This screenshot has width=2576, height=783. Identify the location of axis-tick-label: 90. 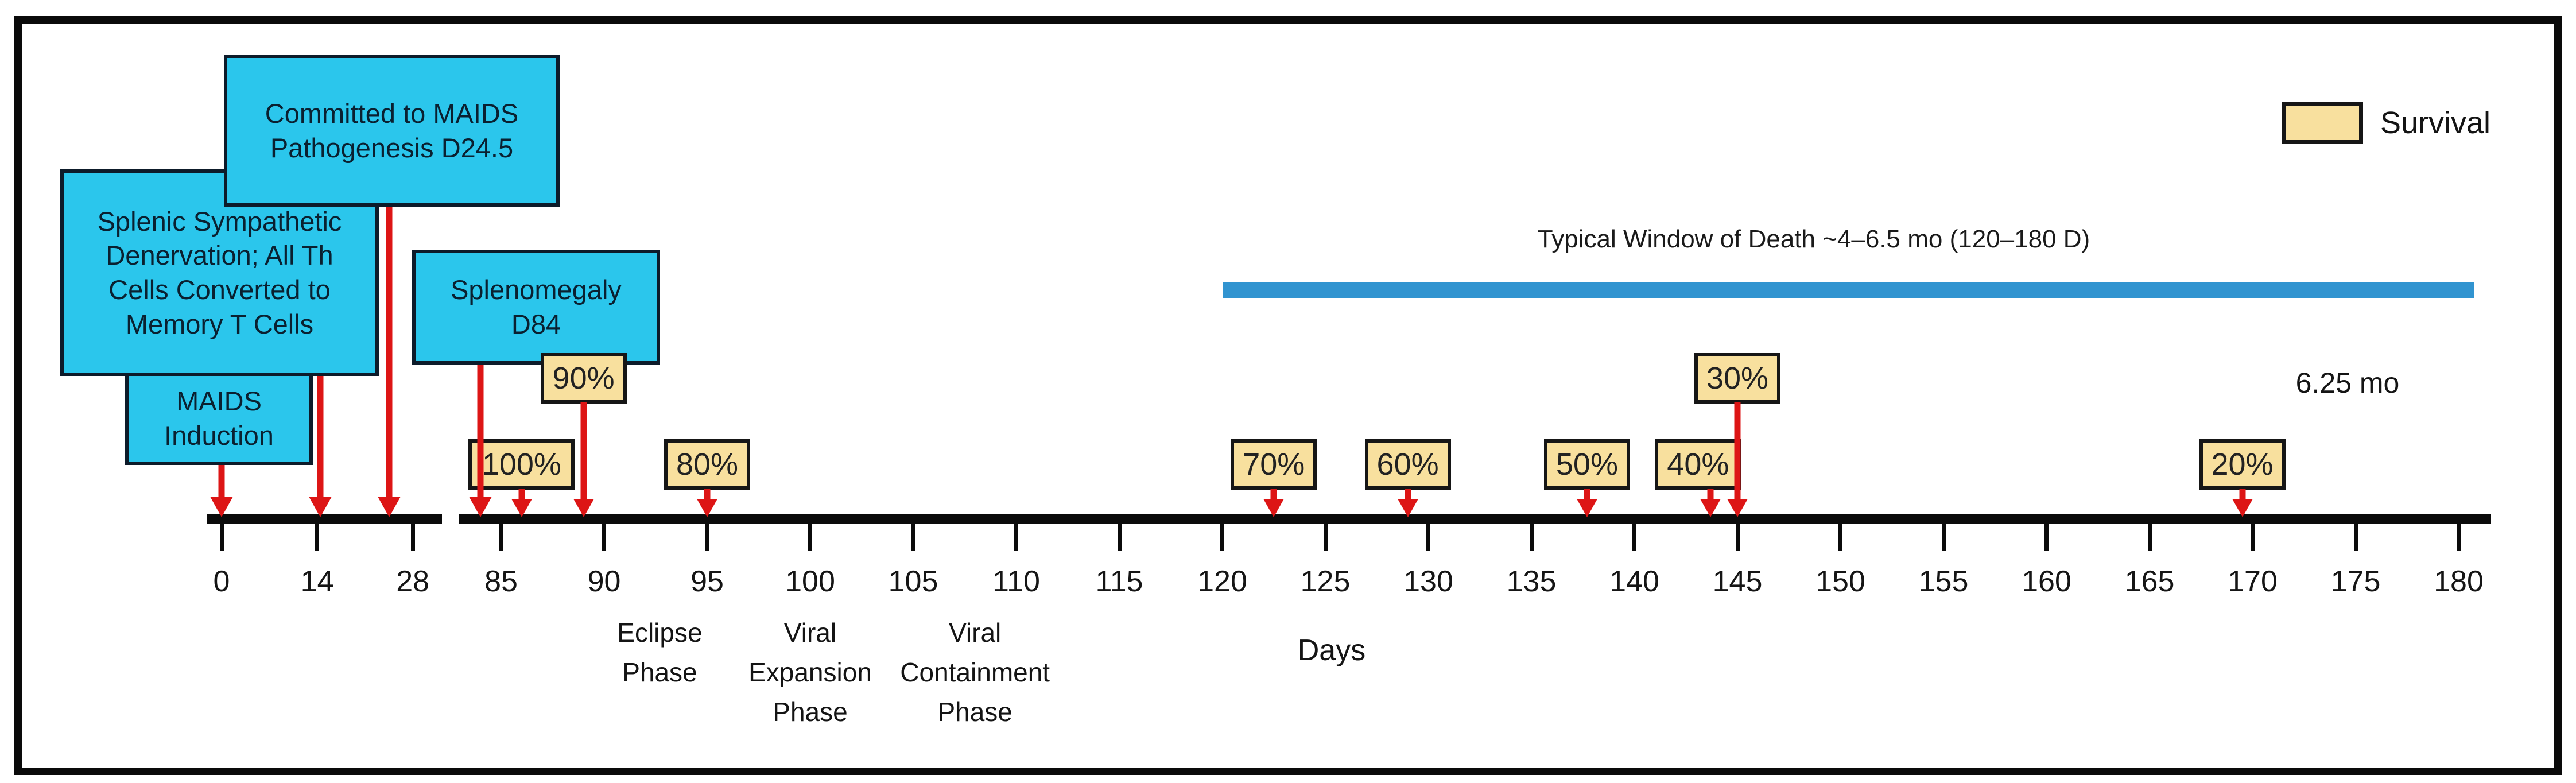
(604, 581).